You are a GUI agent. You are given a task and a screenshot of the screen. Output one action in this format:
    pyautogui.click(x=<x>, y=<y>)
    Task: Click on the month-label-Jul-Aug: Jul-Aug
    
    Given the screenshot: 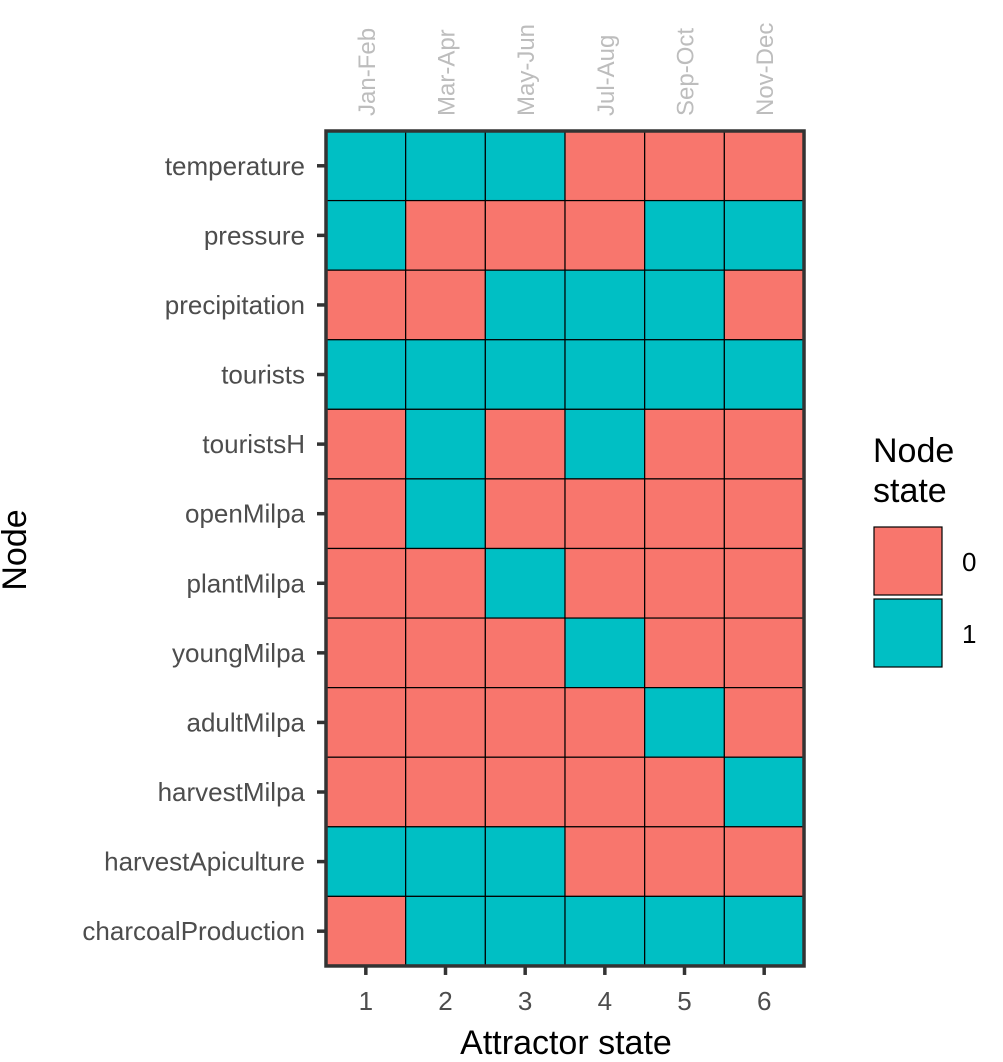 What is the action you would take?
    pyautogui.click(x=606, y=75)
    